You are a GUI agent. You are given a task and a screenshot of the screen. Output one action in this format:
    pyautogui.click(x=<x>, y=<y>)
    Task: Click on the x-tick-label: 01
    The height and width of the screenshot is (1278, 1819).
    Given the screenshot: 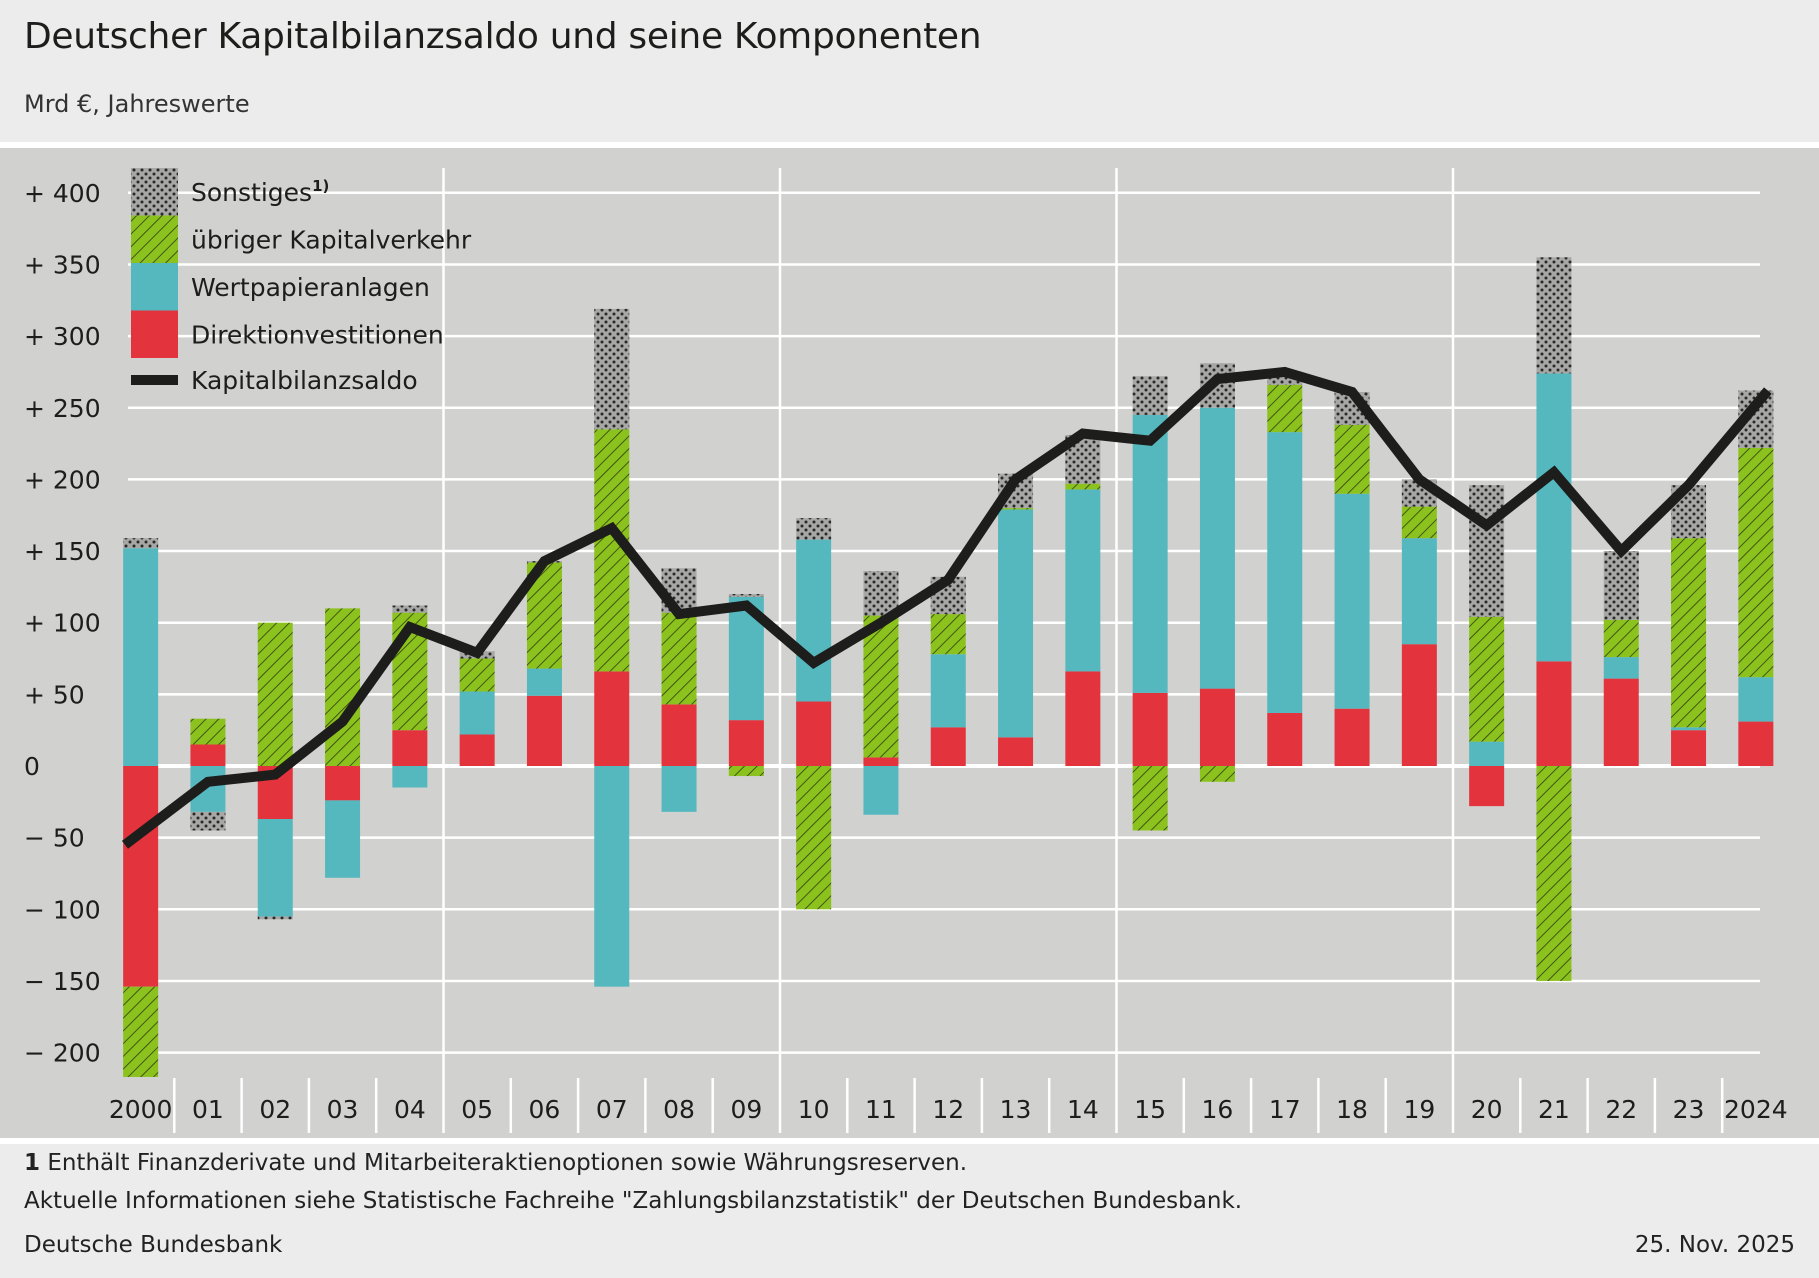 What is the action you would take?
    pyautogui.click(x=208, y=1109)
    